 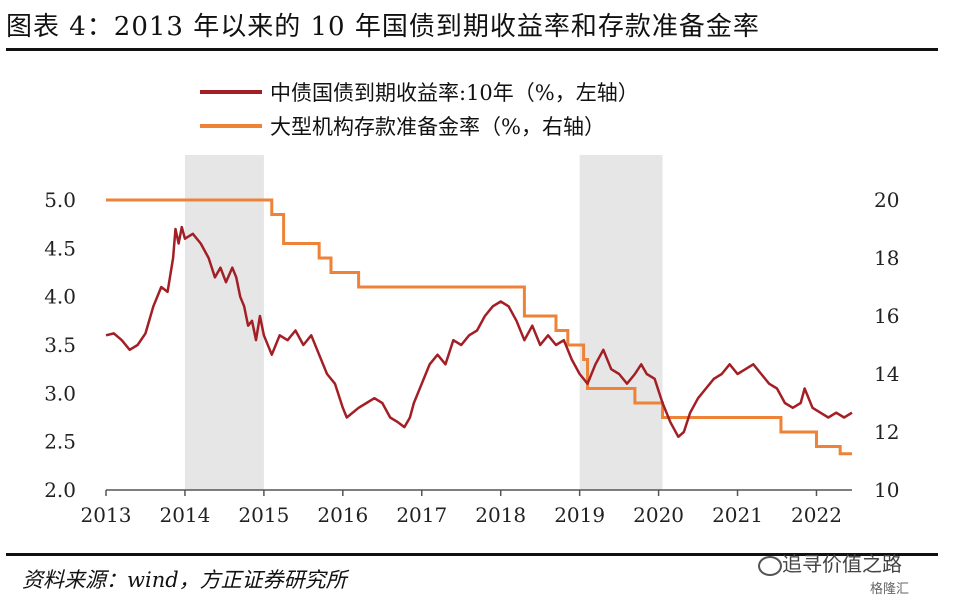 I want to click on x-tick-label: 2019, so click(x=579, y=515).